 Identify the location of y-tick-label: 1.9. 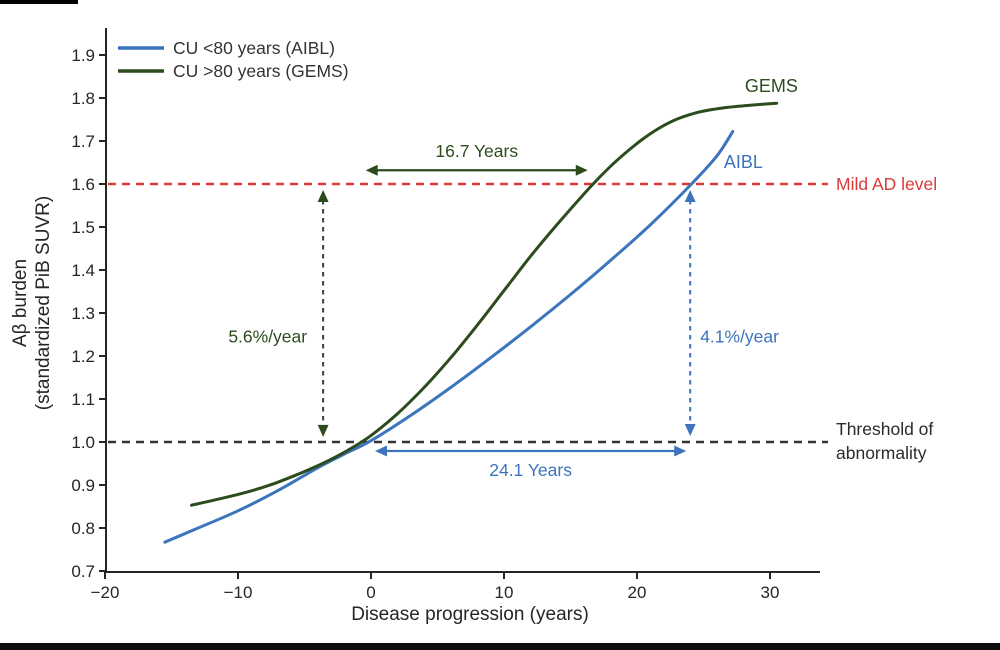
(83, 55).